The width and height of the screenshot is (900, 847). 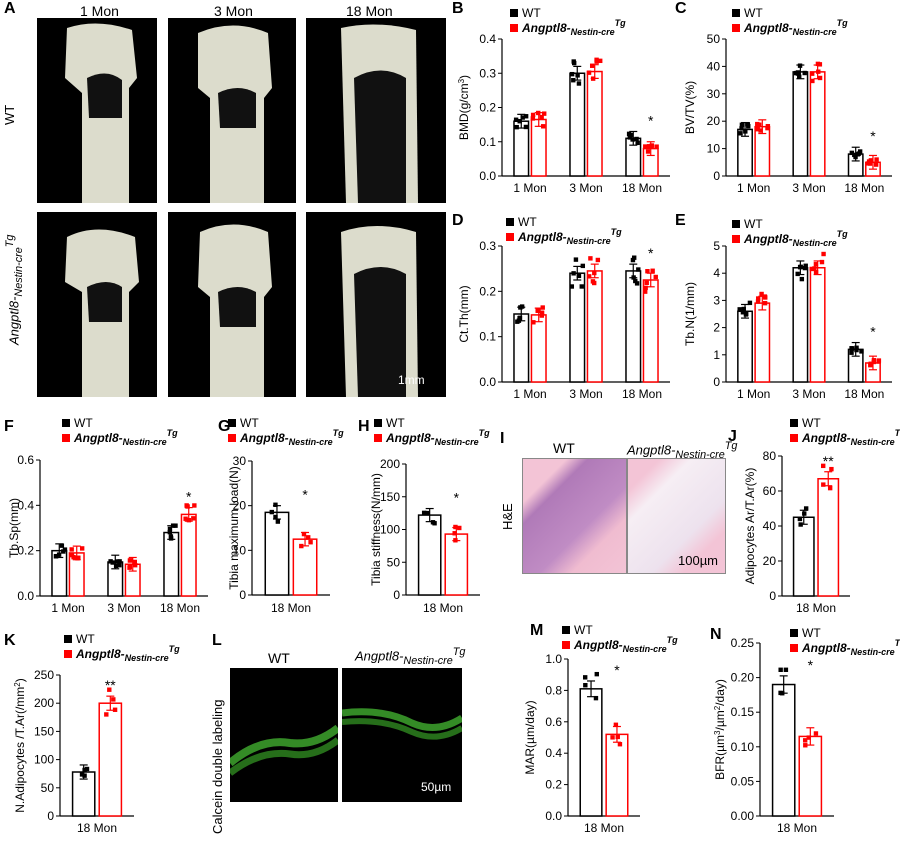 I want to click on x-tick-label: 3 Mon, so click(x=123, y=608).